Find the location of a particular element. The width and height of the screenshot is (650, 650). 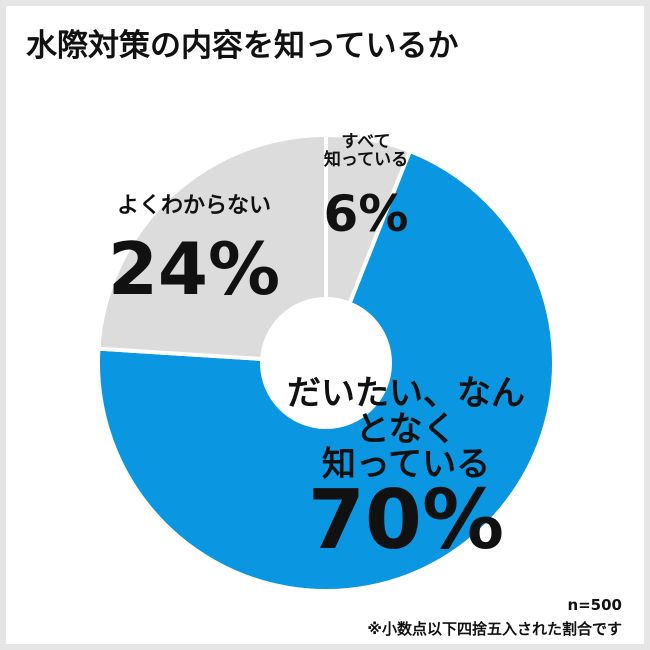

annotation: ※小数点以下四捨五入された割合です is located at coordinates (494, 629).